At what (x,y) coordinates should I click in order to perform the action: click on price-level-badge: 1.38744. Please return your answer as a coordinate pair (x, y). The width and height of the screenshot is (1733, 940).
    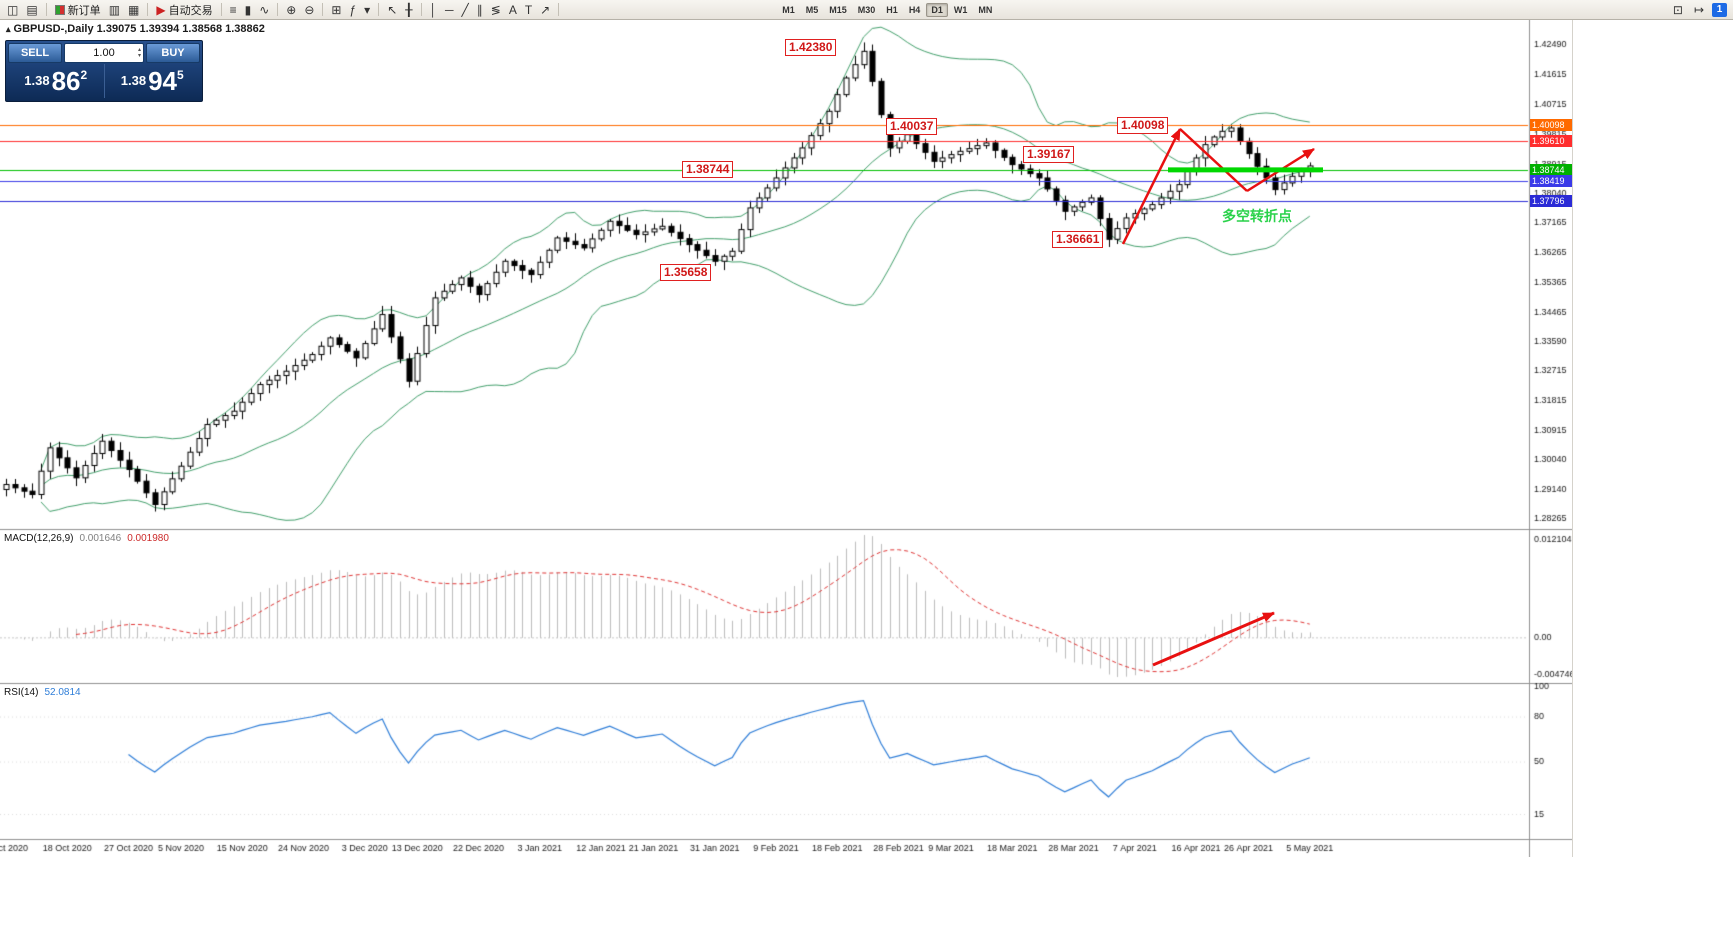
    Looking at the image, I should click on (1551, 170).